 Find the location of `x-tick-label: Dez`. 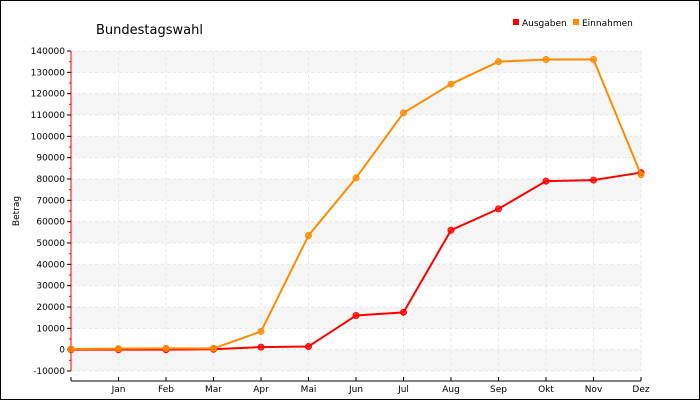

x-tick-label: Dez is located at coordinates (640, 390).